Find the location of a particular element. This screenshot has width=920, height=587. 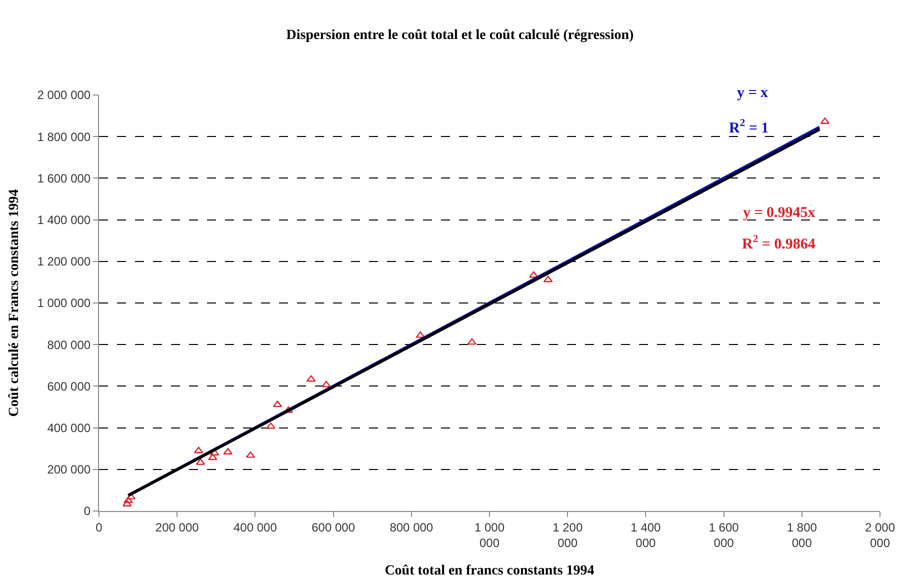

x-tick-label: 1 200 000 is located at coordinates (567, 535).